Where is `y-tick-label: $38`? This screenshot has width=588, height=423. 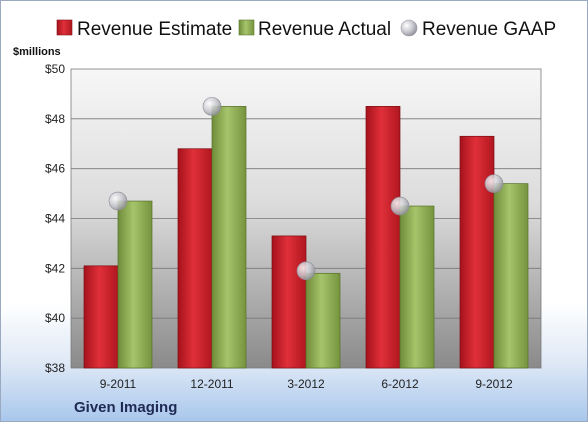 y-tick-label: $38 is located at coordinates (55, 368).